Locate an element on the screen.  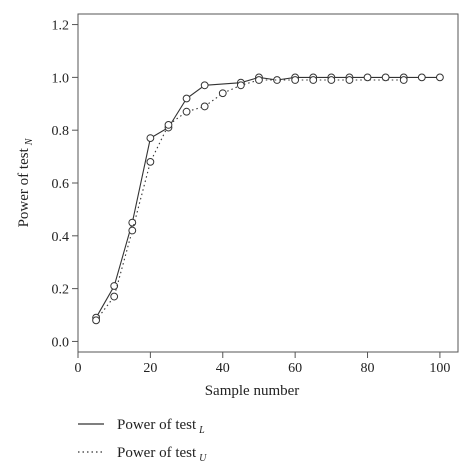
legend-label-L: Power of test L is located at coordinates (161, 426).